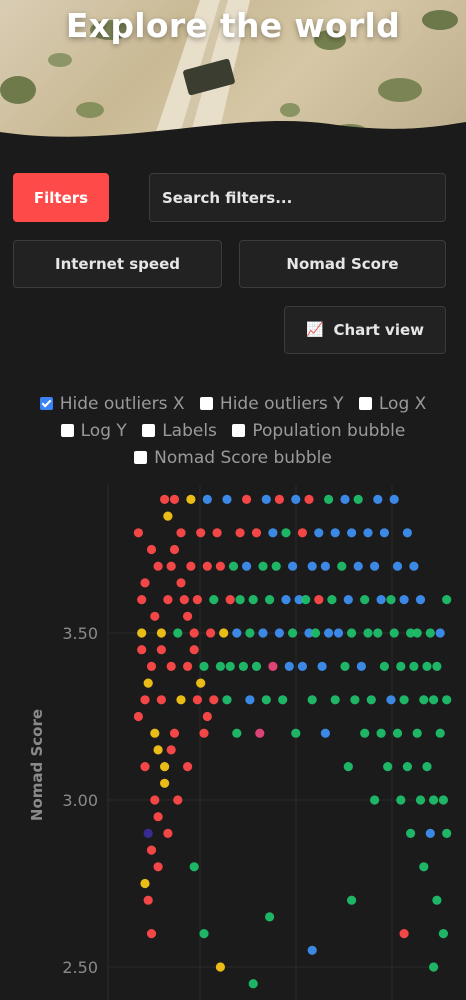  What do you see at coordinates (392, 404) in the screenshot?
I see `option-log-x: Log X` at bounding box center [392, 404].